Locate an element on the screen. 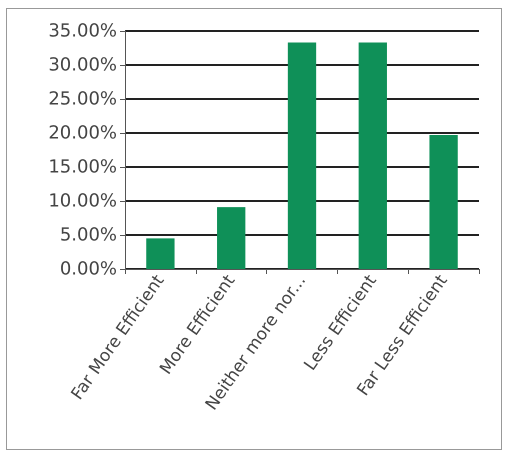 The image size is (510, 459). y-tick-label: 15.00% is located at coordinates (82, 167).